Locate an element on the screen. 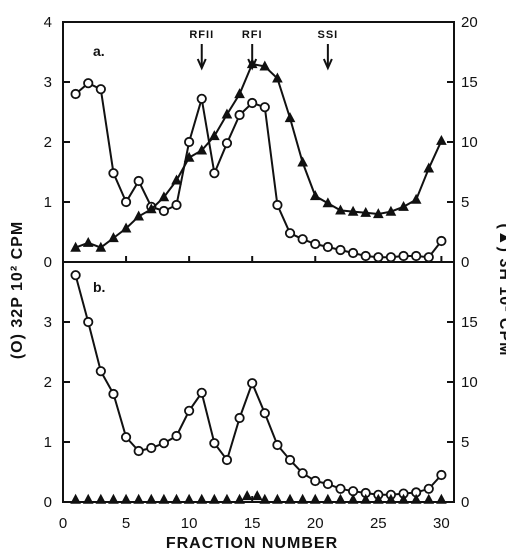  panel-b-left-tick-label: 2 is located at coordinates (48, 382).